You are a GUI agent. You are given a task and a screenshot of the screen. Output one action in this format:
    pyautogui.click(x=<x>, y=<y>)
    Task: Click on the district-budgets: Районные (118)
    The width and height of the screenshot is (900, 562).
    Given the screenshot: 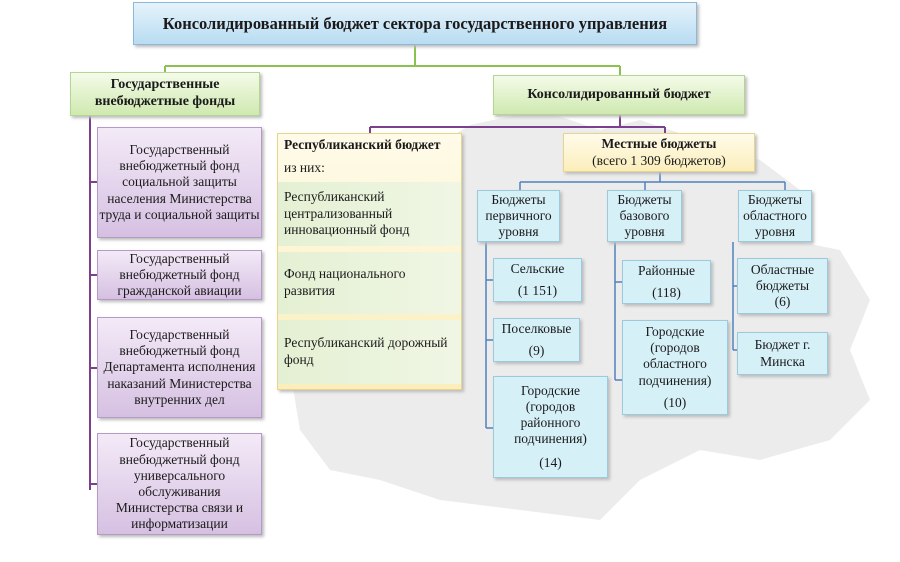 What is the action you would take?
    pyautogui.click(x=666, y=282)
    